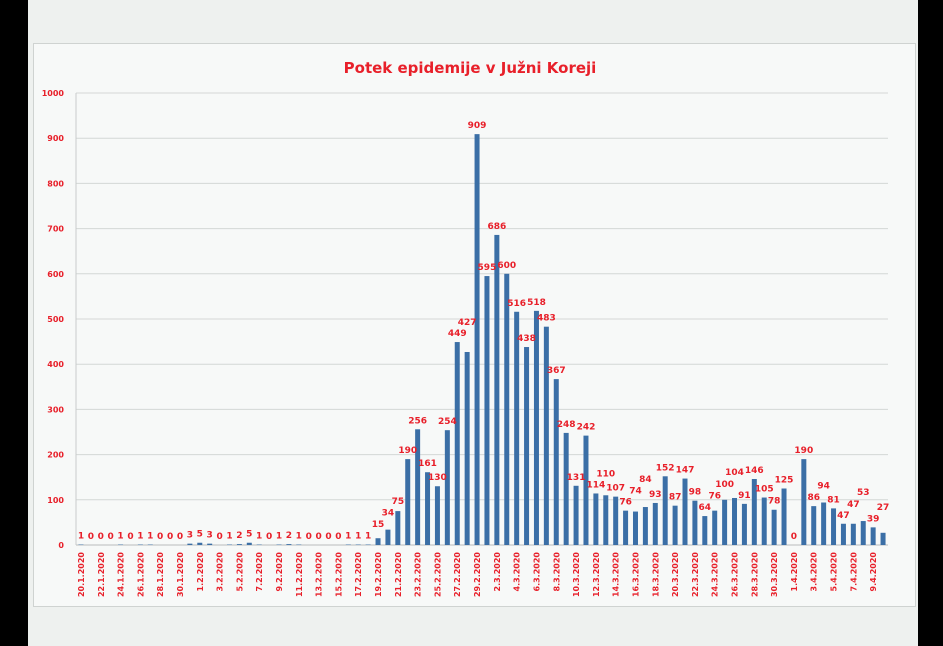  Describe the element at coordinates (53, 319) in the screenshot. I see `y-axis-ticks: 0 100 200 300 400 500 600 700 800 900 1000` at that location.